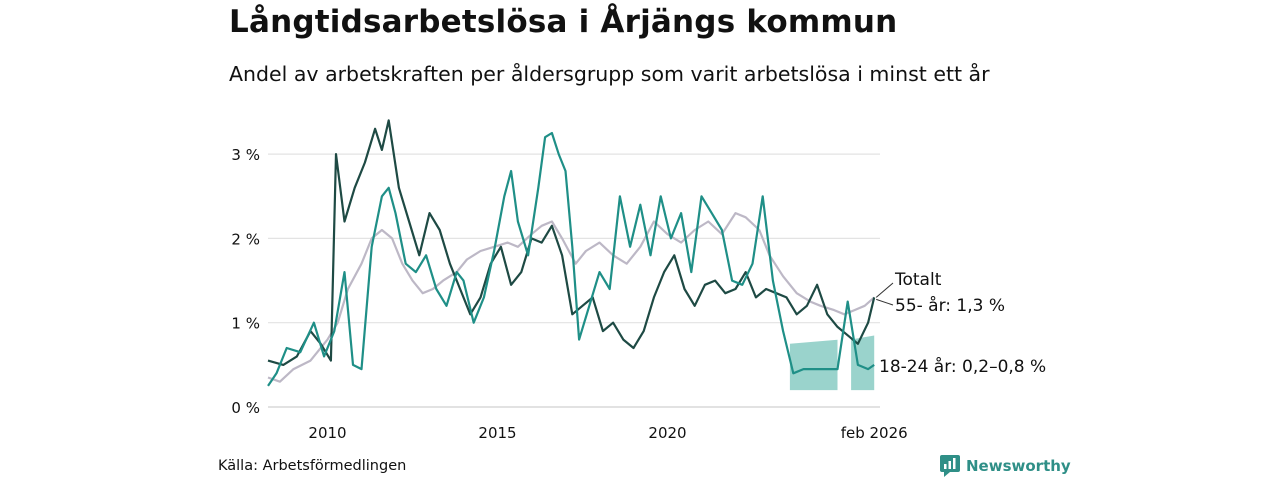  I want to click on y-tick-label: 0 %, so click(245, 408).